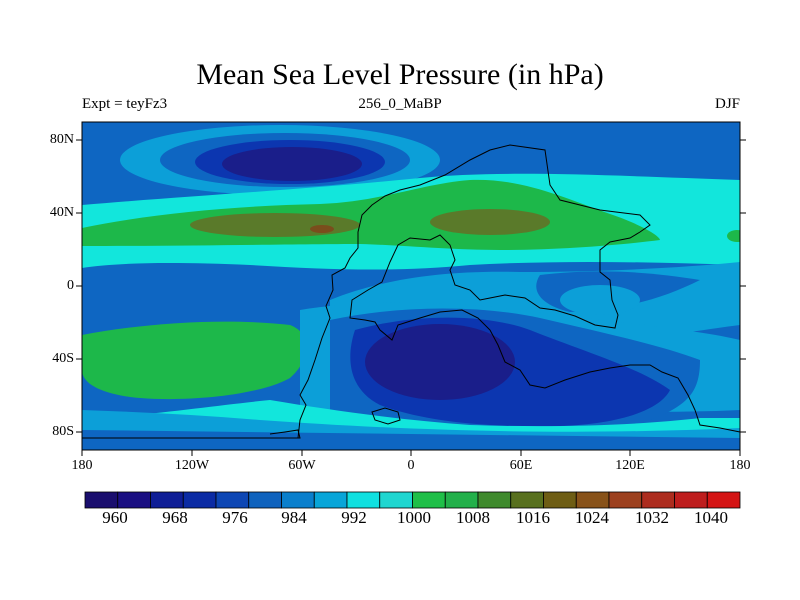  What do you see at coordinates (115, 517) in the screenshot?
I see `colorbar-label: 960` at bounding box center [115, 517].